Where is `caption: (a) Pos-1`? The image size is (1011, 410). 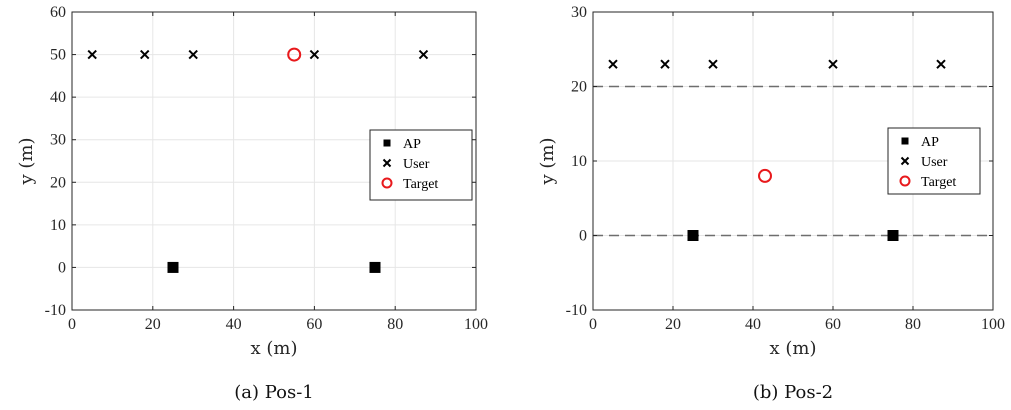
caption: (a) Pos-1 is located at coordinates (274, 392).